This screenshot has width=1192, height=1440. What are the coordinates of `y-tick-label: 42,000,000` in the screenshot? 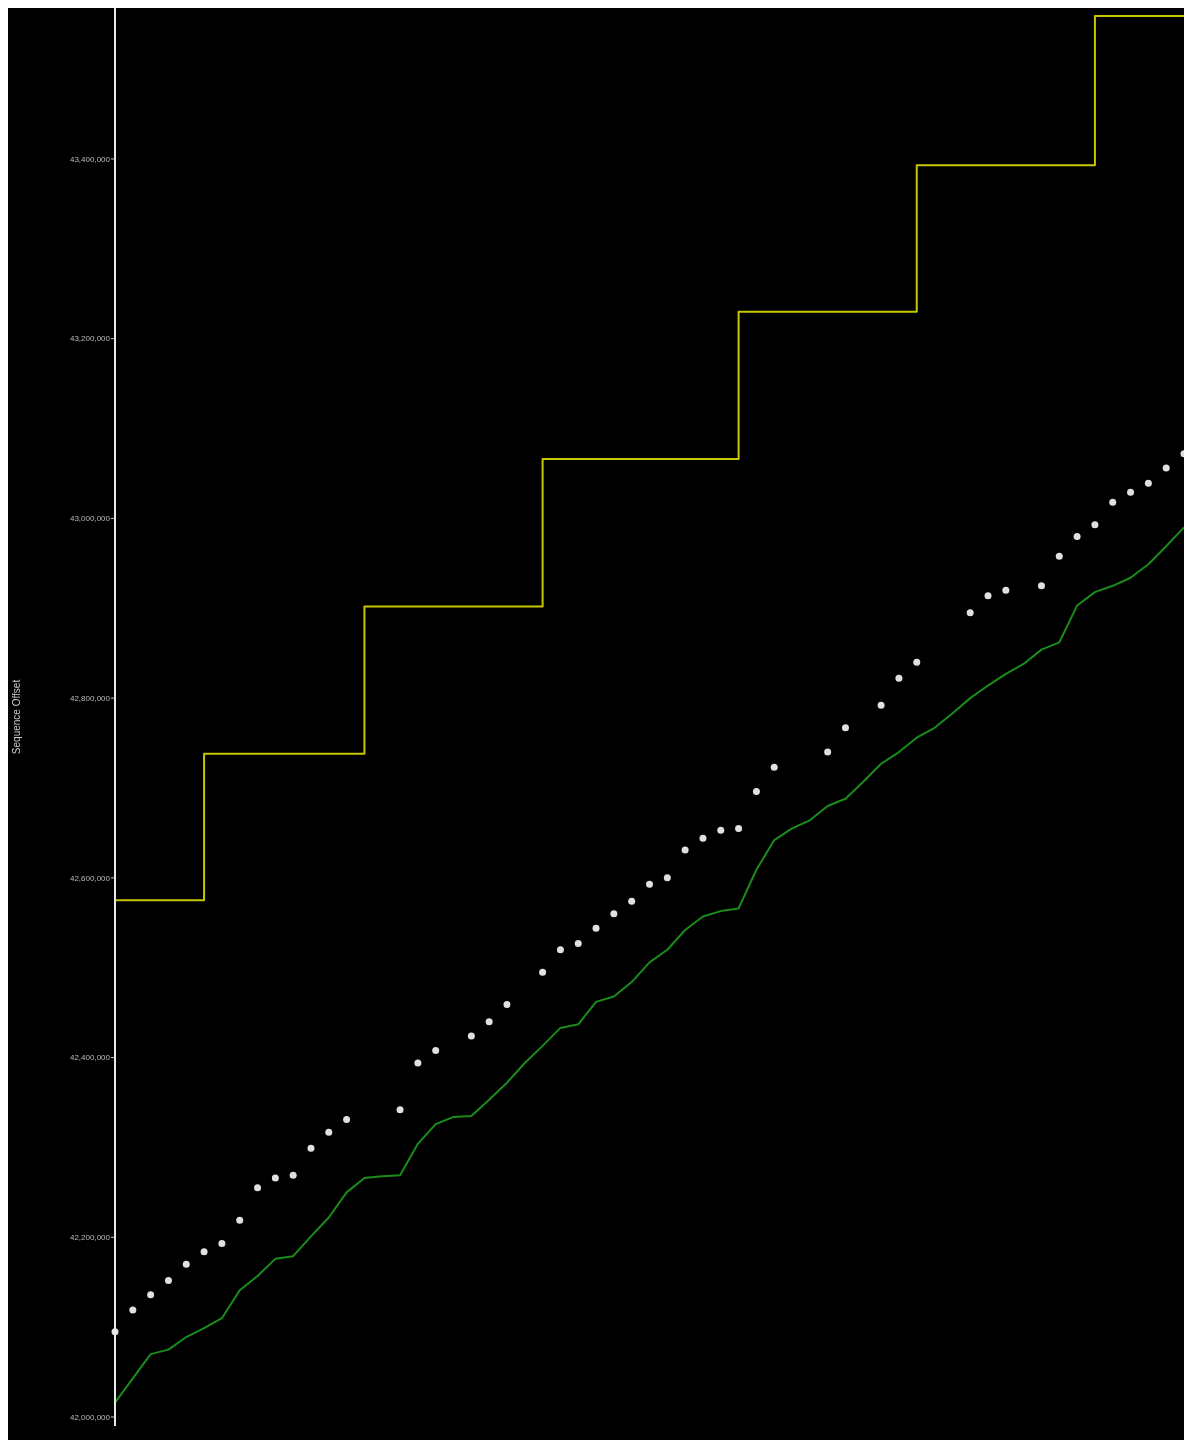 It's located at (90, 1417).